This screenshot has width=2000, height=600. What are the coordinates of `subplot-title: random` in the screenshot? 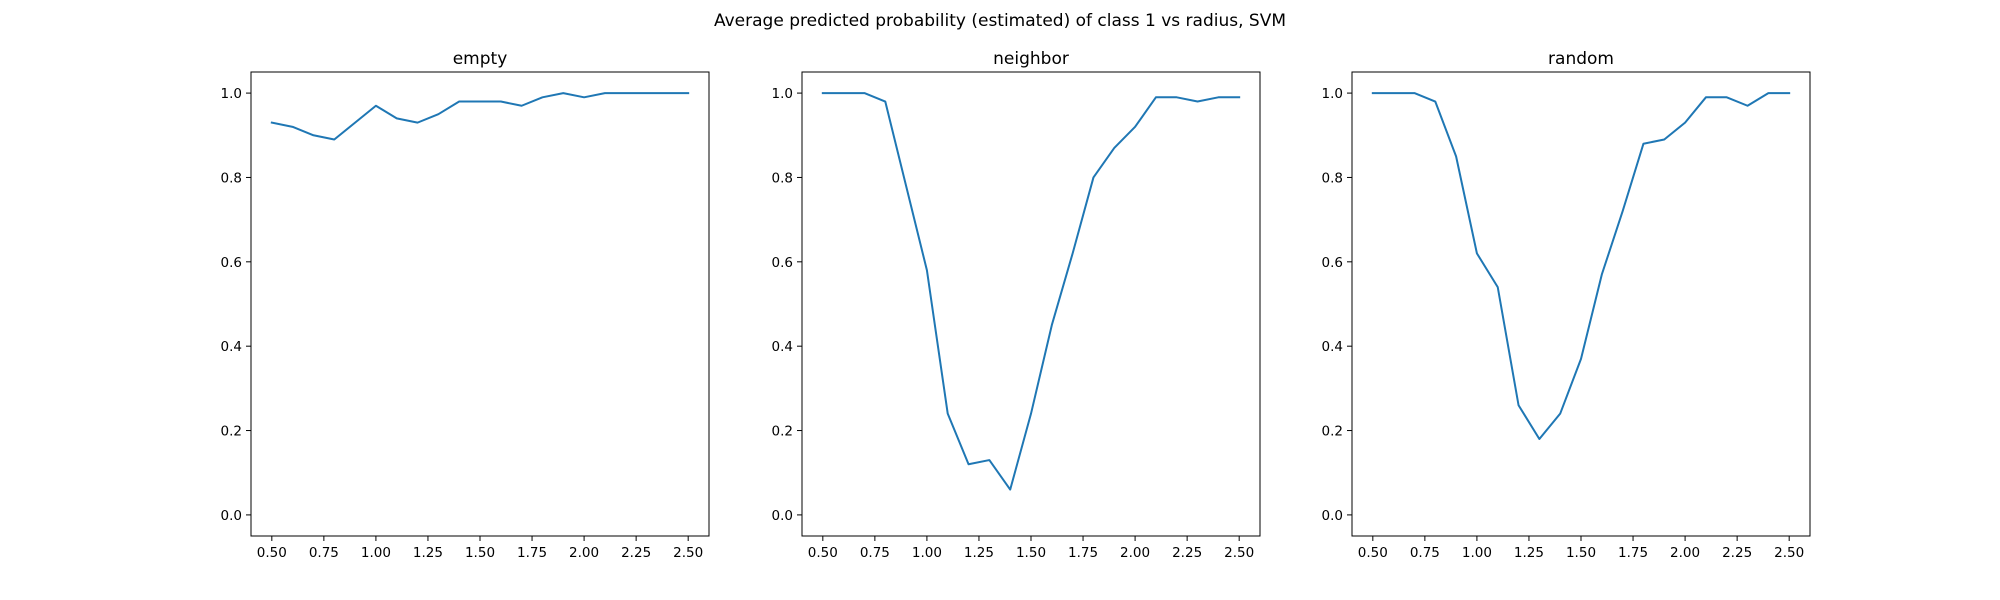 It's located at (1581, 59).